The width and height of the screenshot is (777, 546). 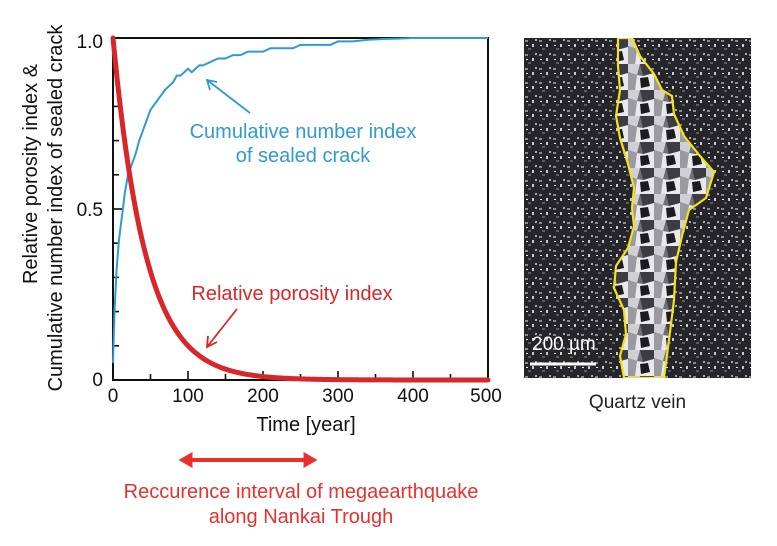 What do you see at coordinates (338, 396) in the screenshot?
I see `x-tick-label-300: 300` at bounding box center [338, 396].